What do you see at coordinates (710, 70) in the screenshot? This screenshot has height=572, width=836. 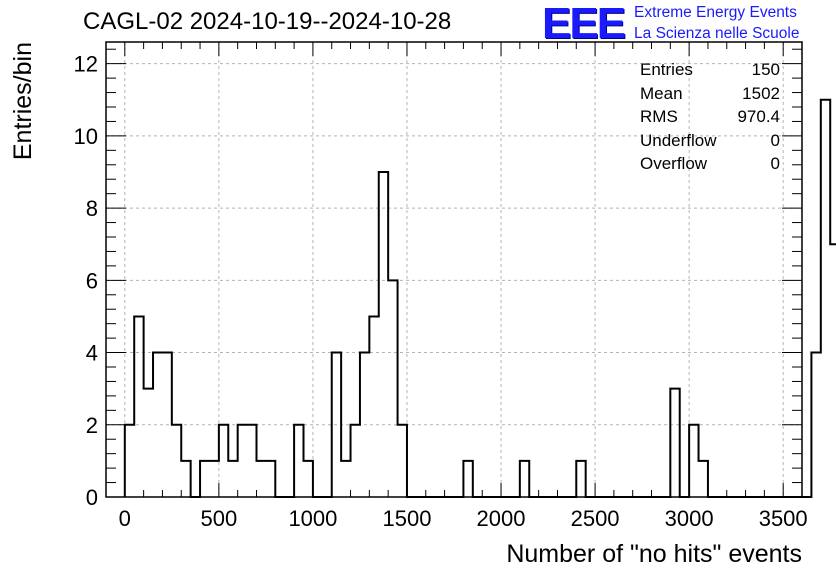 I see `stat-row-entries: Entries 150` at bounding box center [710, 70].